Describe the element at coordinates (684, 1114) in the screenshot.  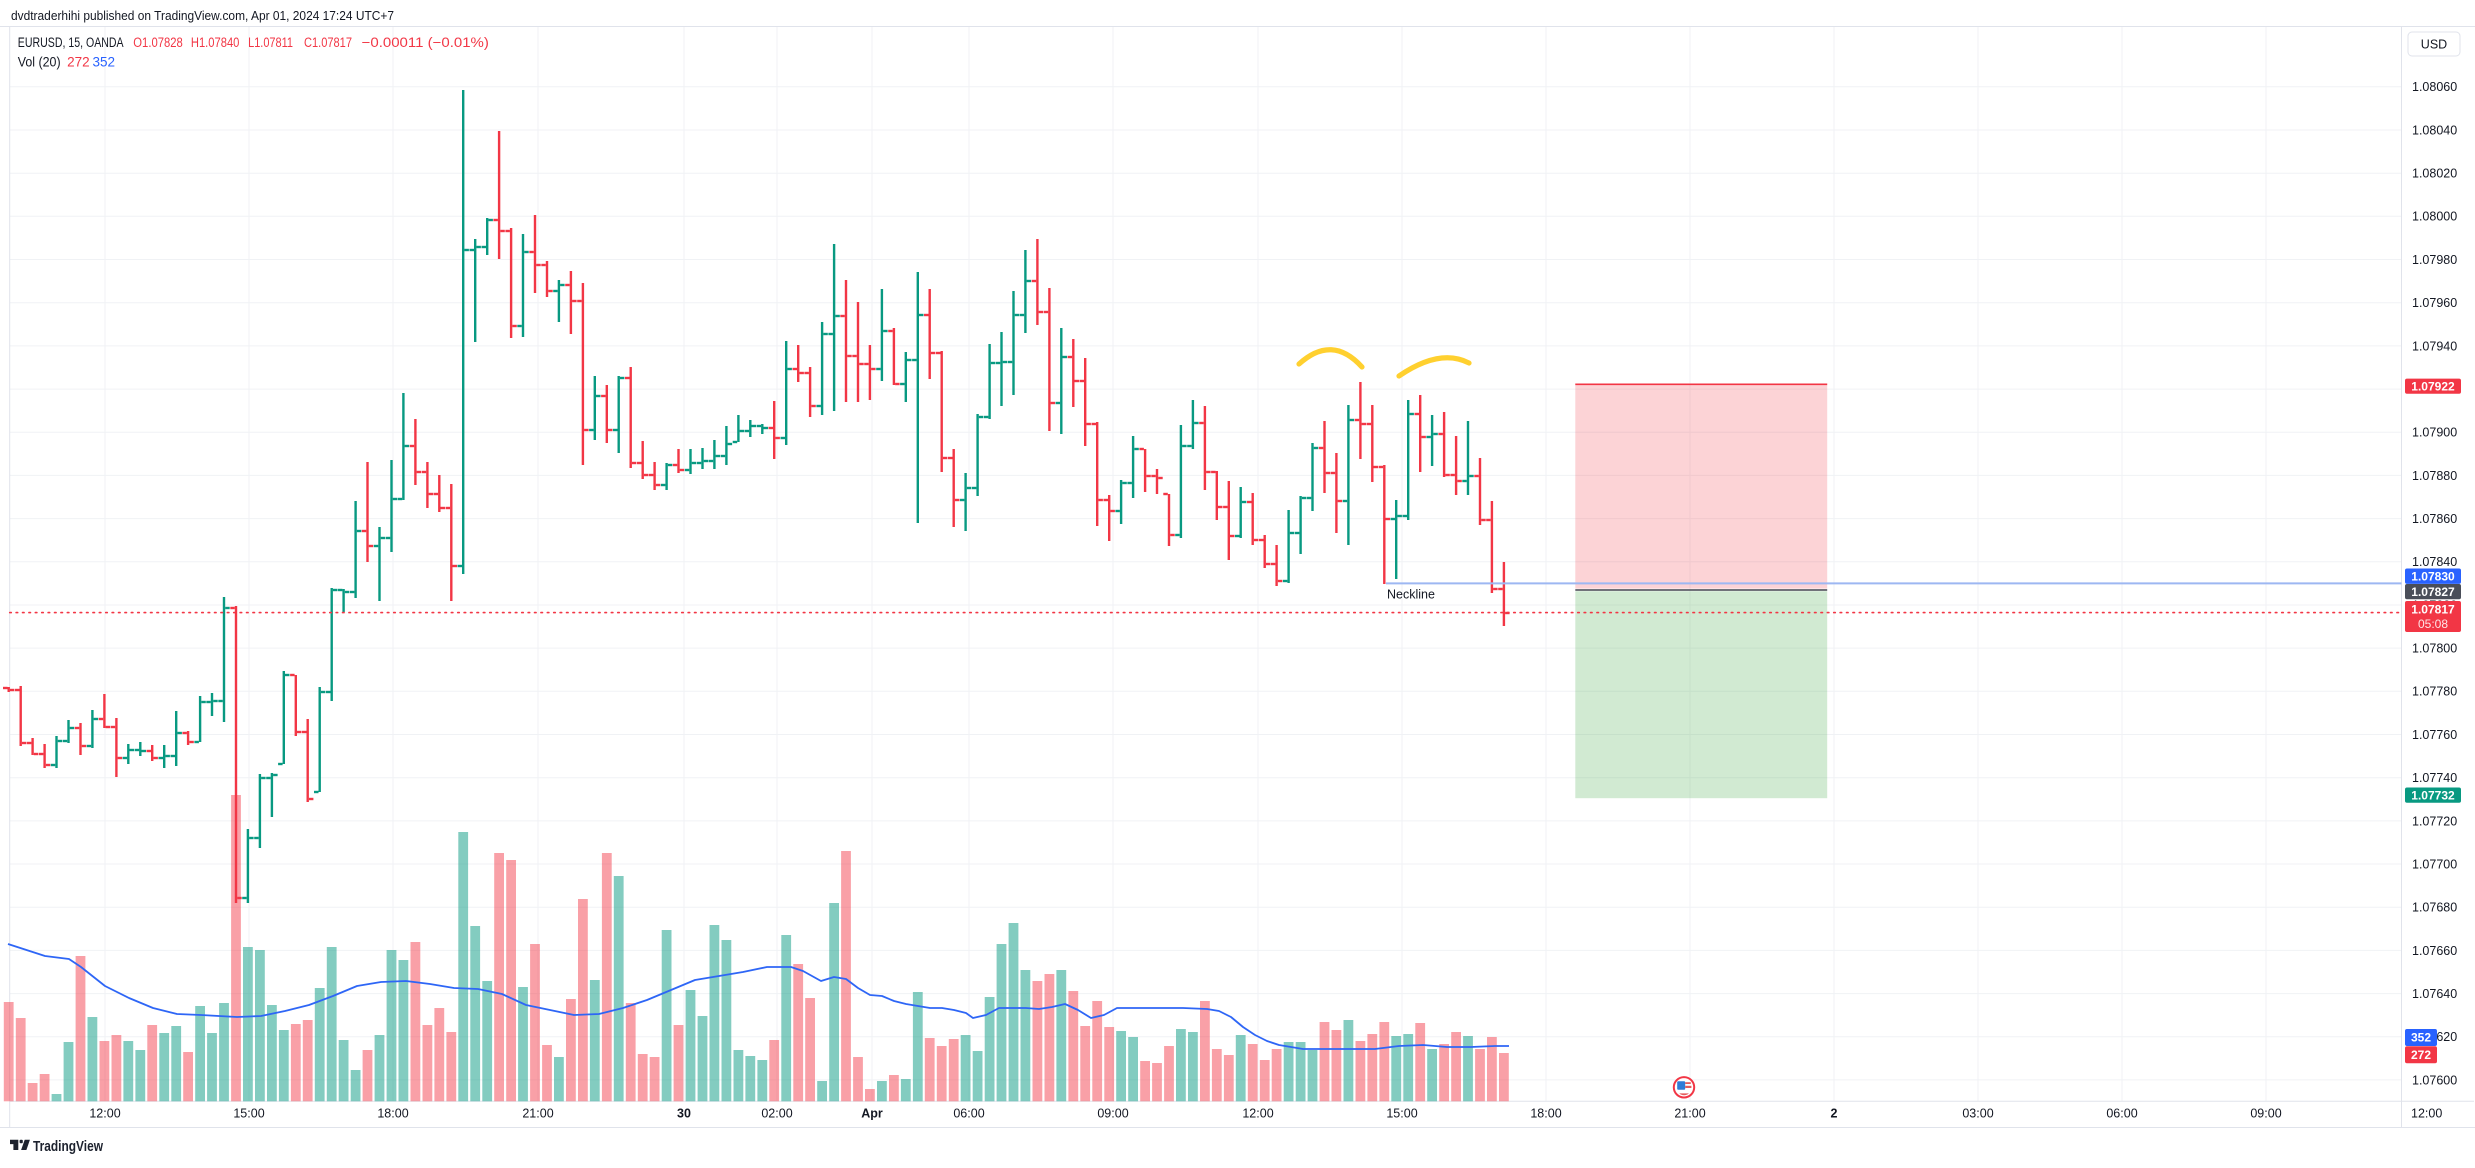
I see `svg-text: 30` at that location.